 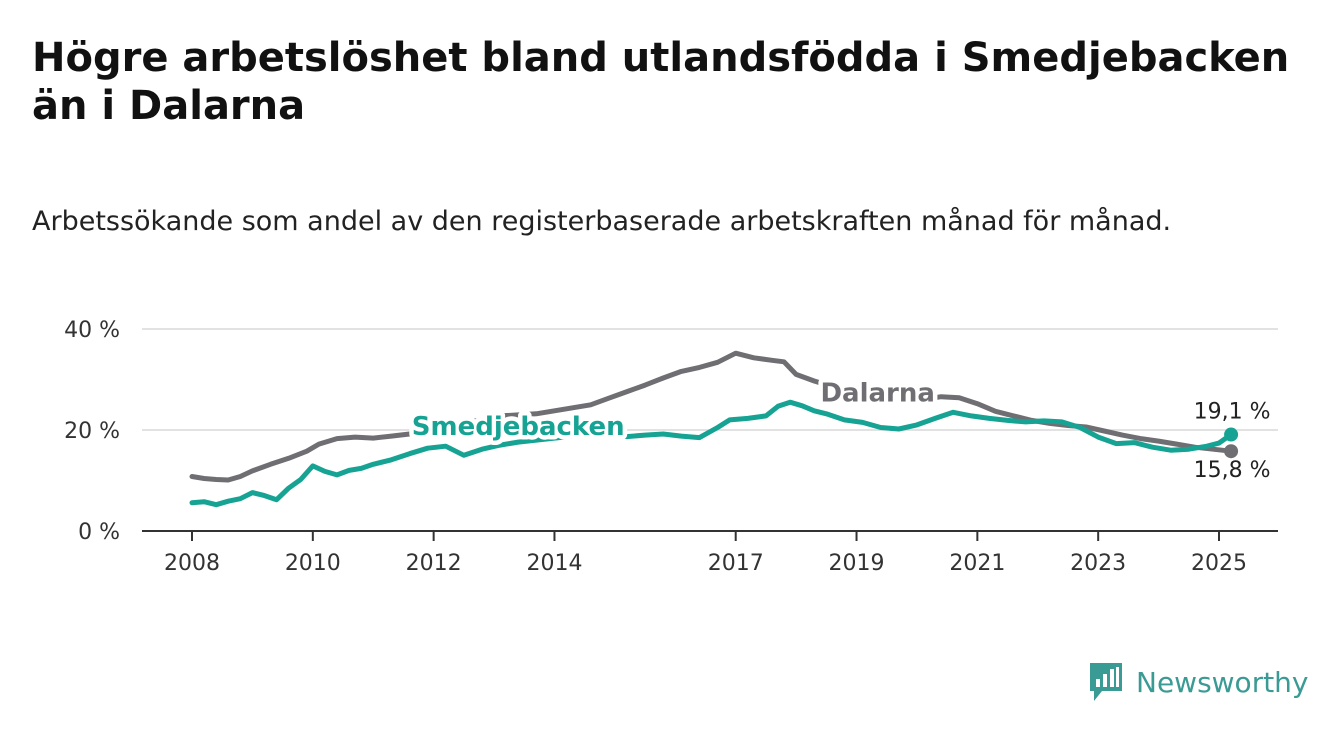 I want to click on gridlines, so click(x=710, y=379).